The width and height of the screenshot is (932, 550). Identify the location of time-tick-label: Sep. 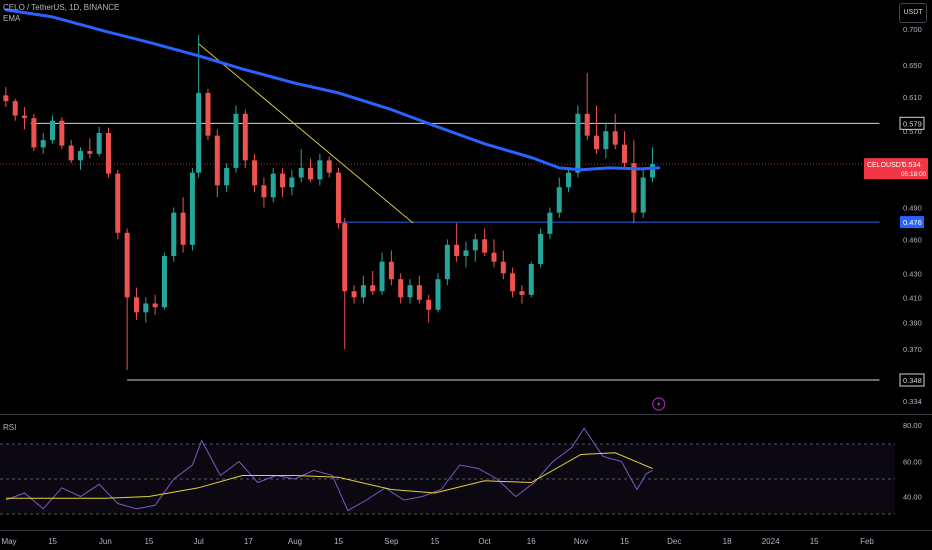
(391, 541).